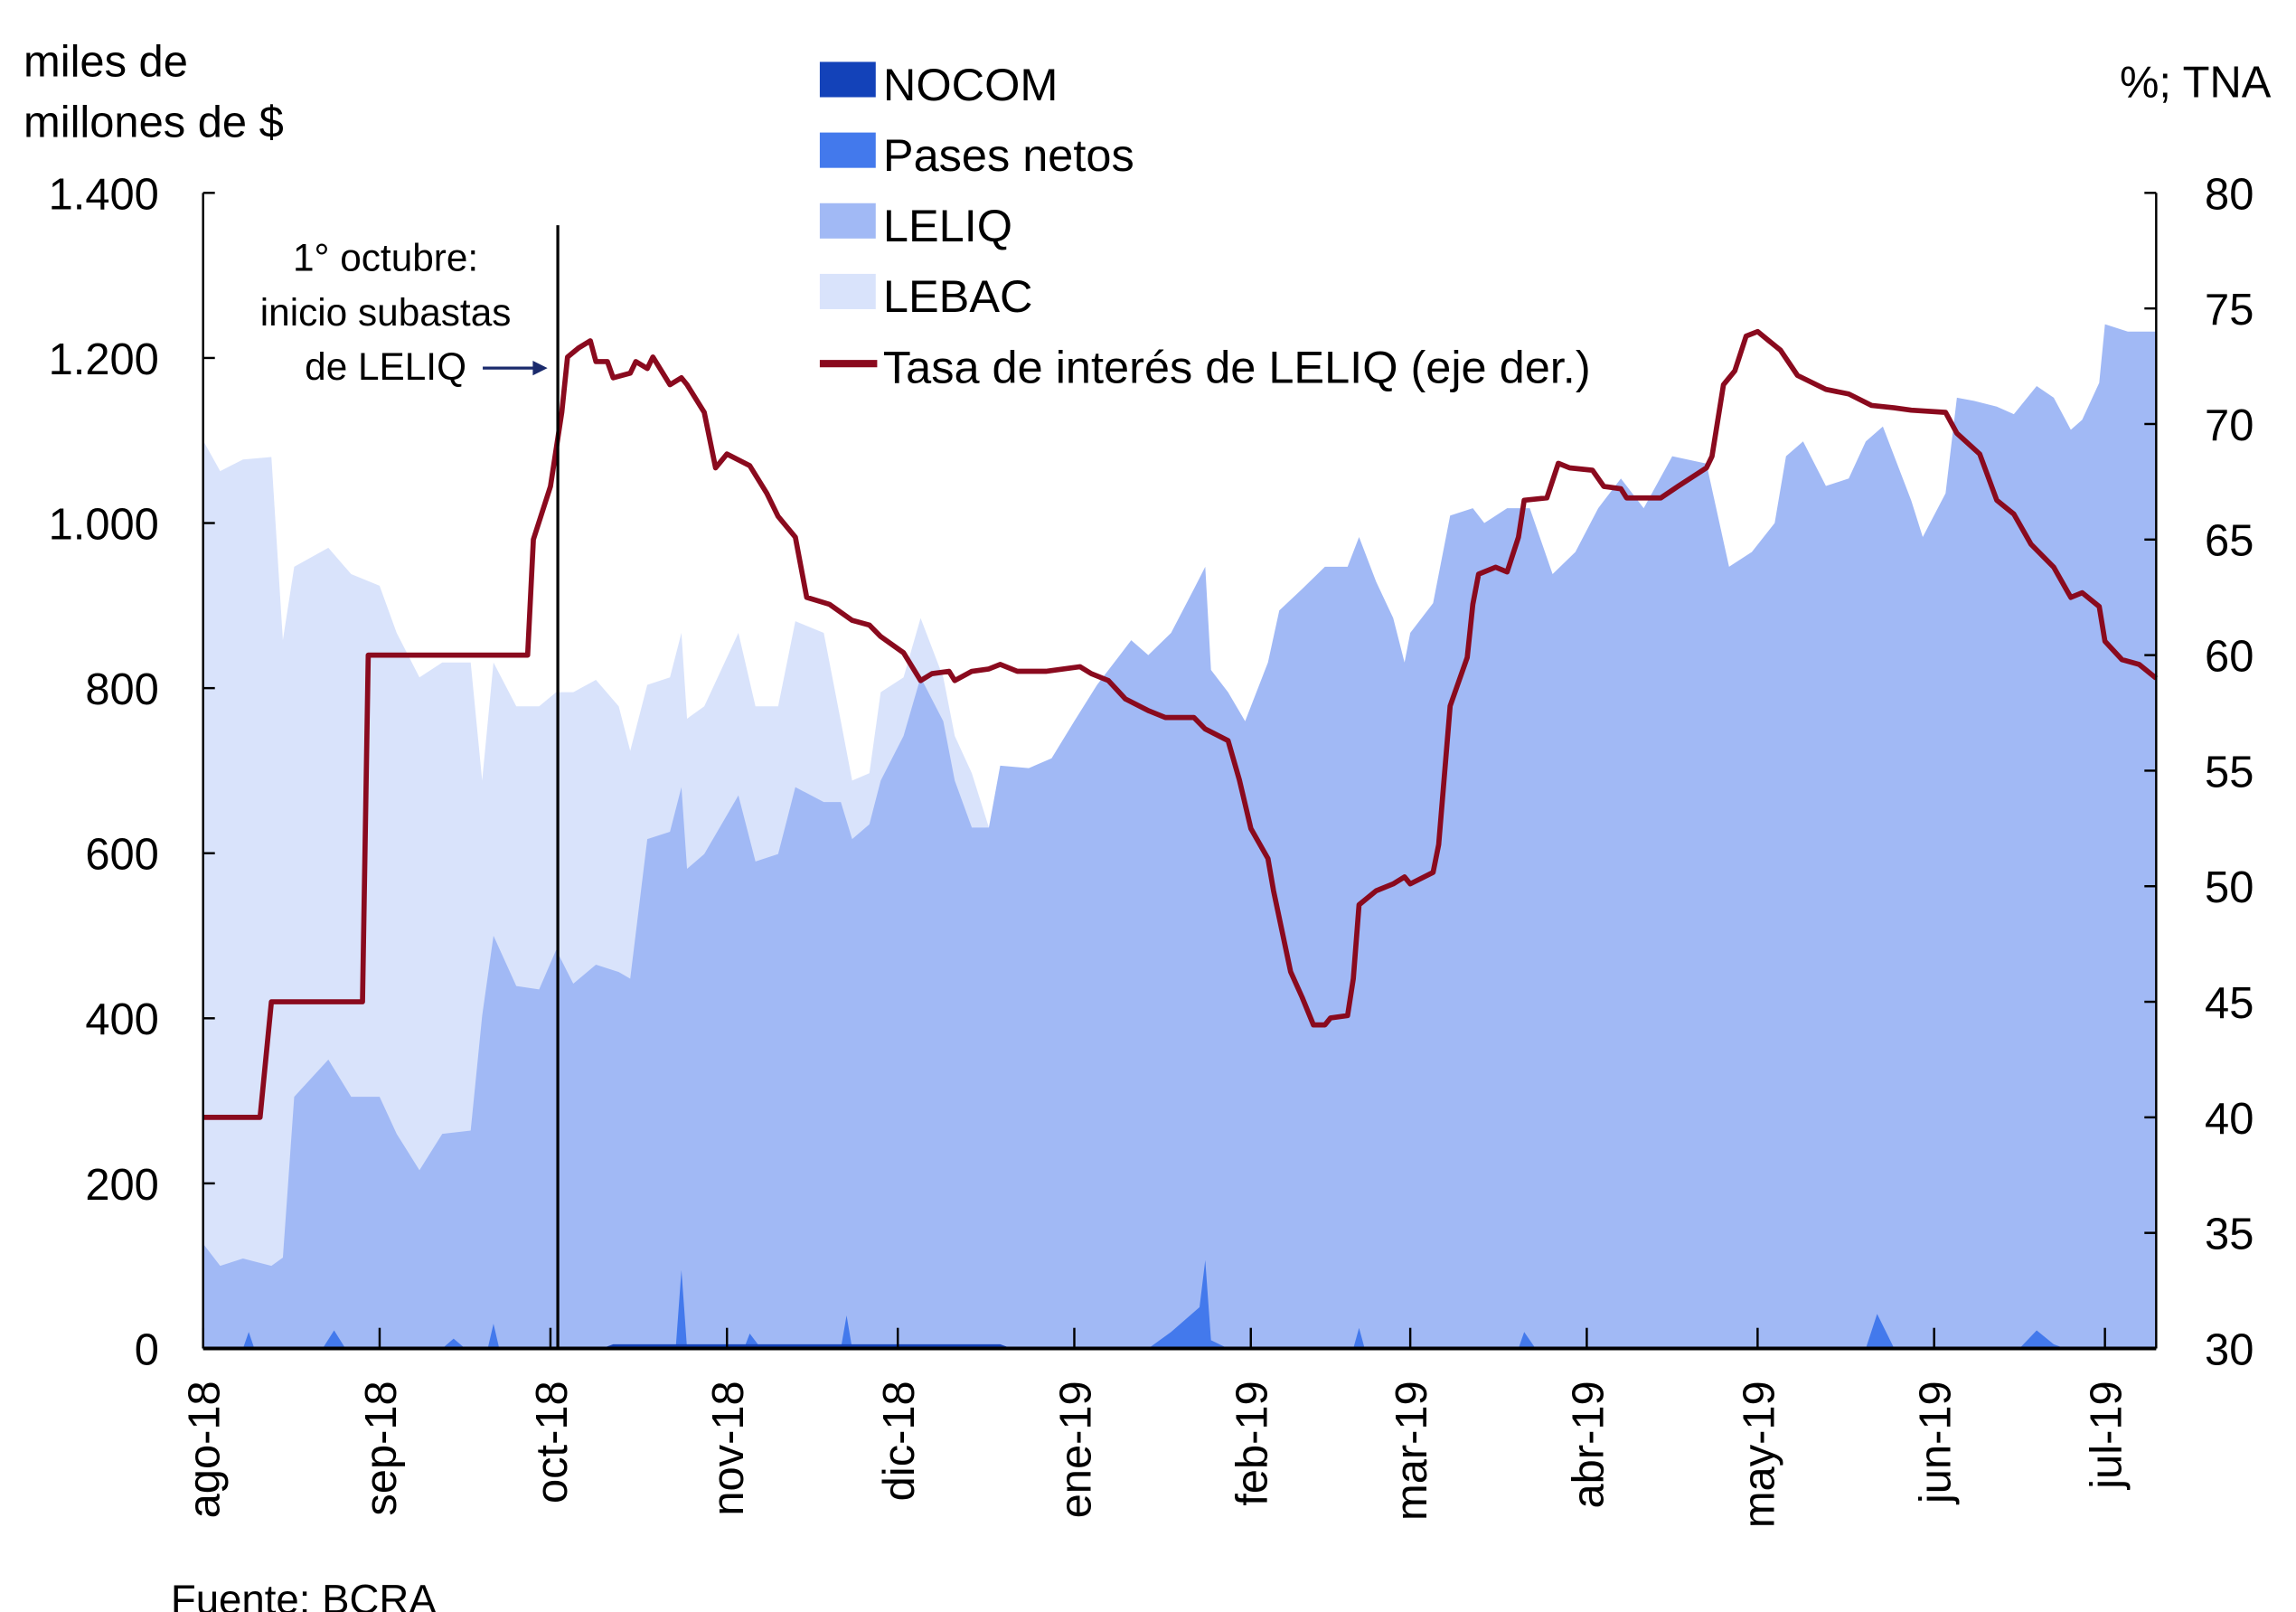 This screenshot has width=2296, height=1612. Describe the element at coordinates (2229, 1003) in the screenshot. I see `right-tick-label: 45` at that location.